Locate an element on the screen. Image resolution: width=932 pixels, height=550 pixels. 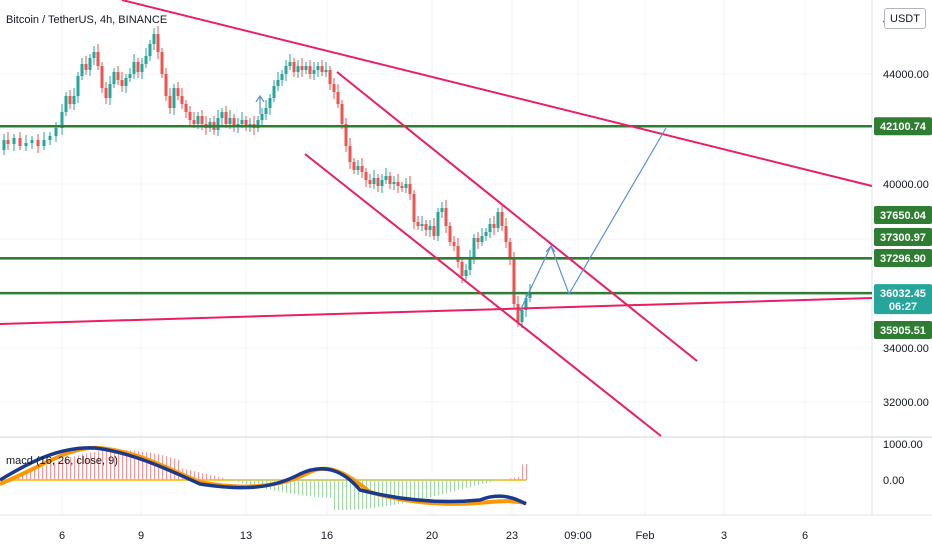
x-axis-tick-label: 09:00 is located at coordinates (578, 536).